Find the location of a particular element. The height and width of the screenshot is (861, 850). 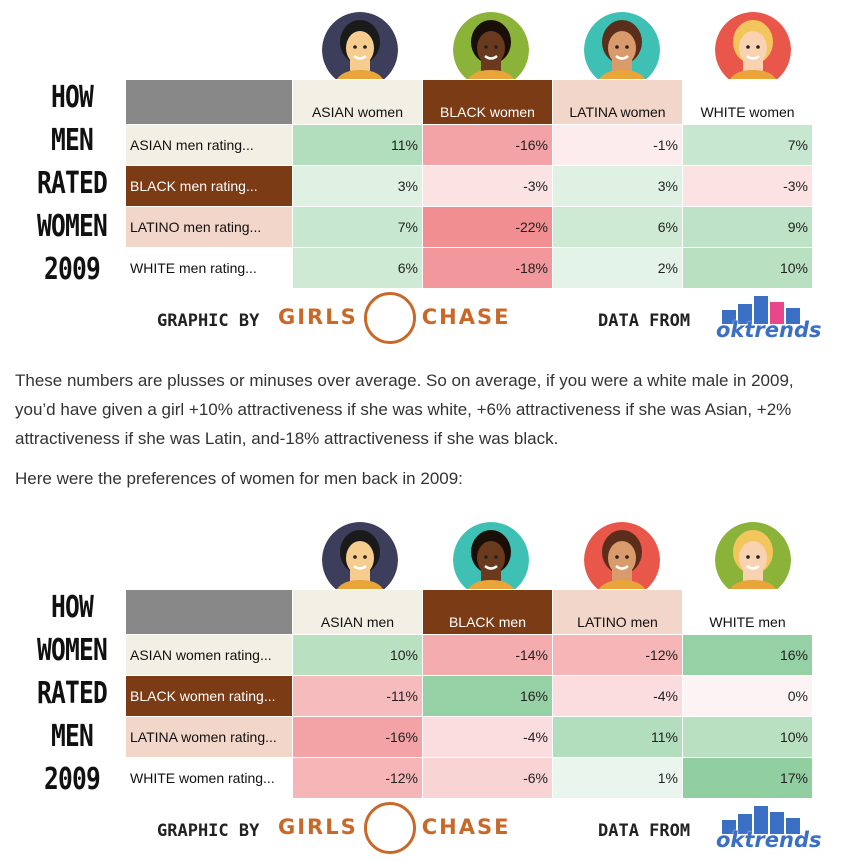

asian-woman-icon is located at coordinates (360, 50).